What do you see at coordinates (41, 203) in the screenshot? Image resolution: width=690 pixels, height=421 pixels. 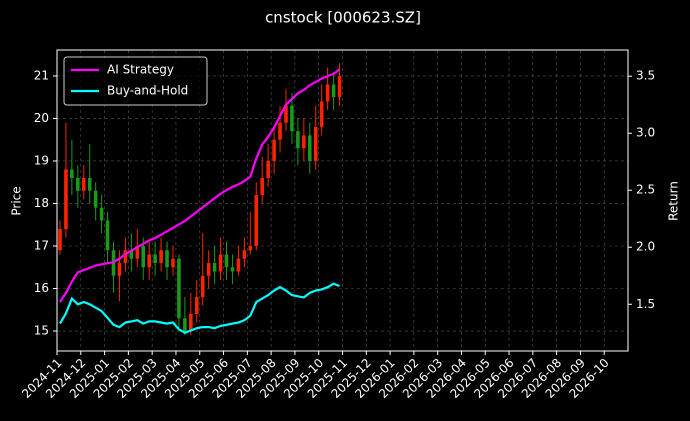 I see `y-tick-label: 18` at bounding box center [41, 203].